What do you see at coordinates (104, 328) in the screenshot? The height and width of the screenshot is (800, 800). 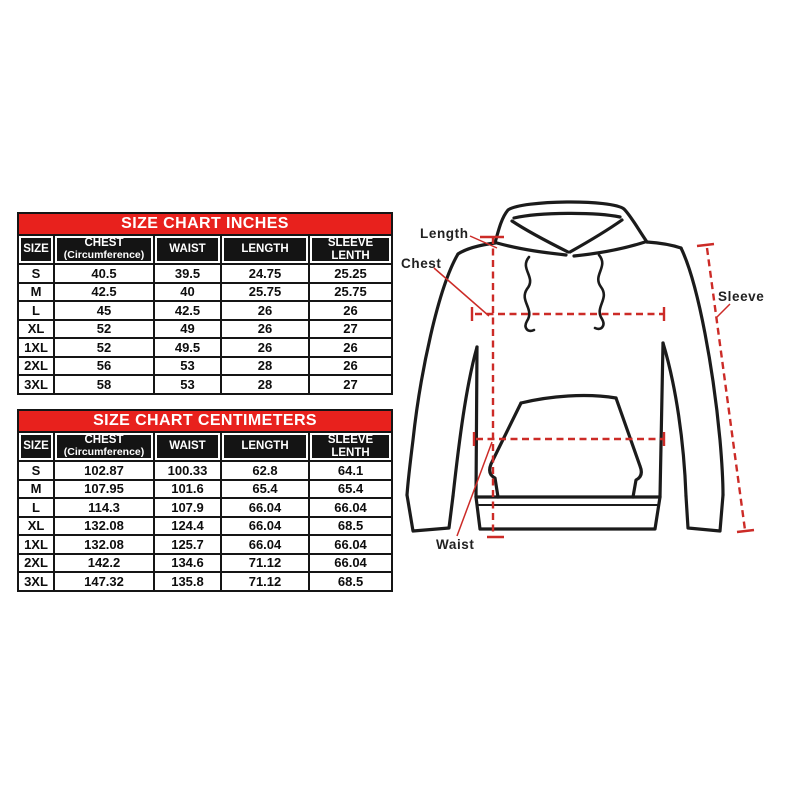 I see `value-cell: 52` at bounding box center [104, 328].